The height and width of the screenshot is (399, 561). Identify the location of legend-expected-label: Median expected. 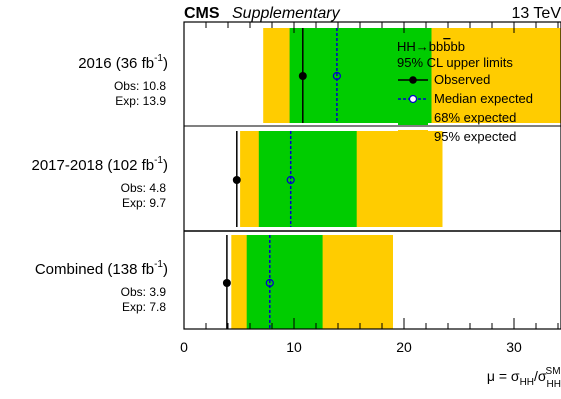
(483, 98).